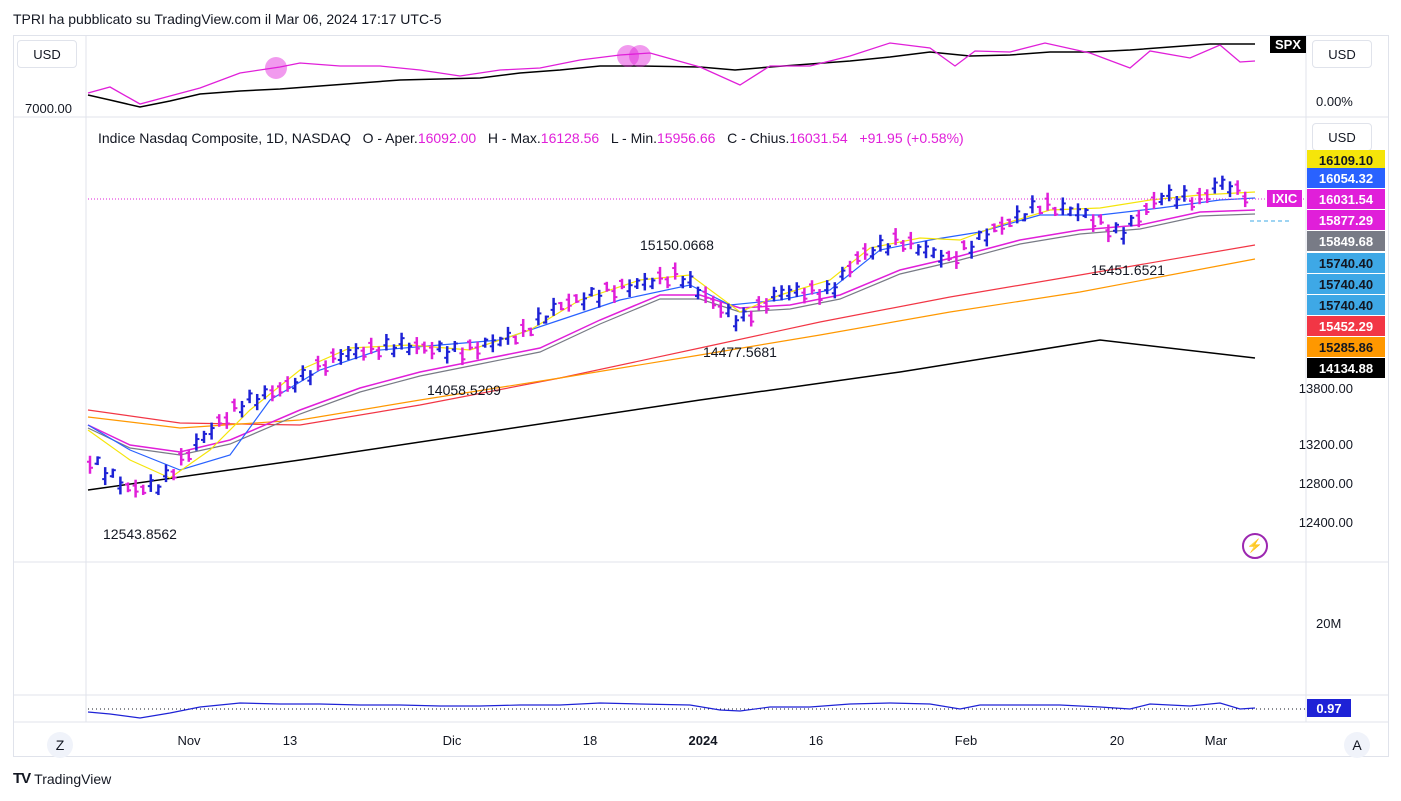  What do you see at coordinates (1325, 444) in the screenshot?
I see `y-tick: 13200.00` at bounding box center [1325, 444].